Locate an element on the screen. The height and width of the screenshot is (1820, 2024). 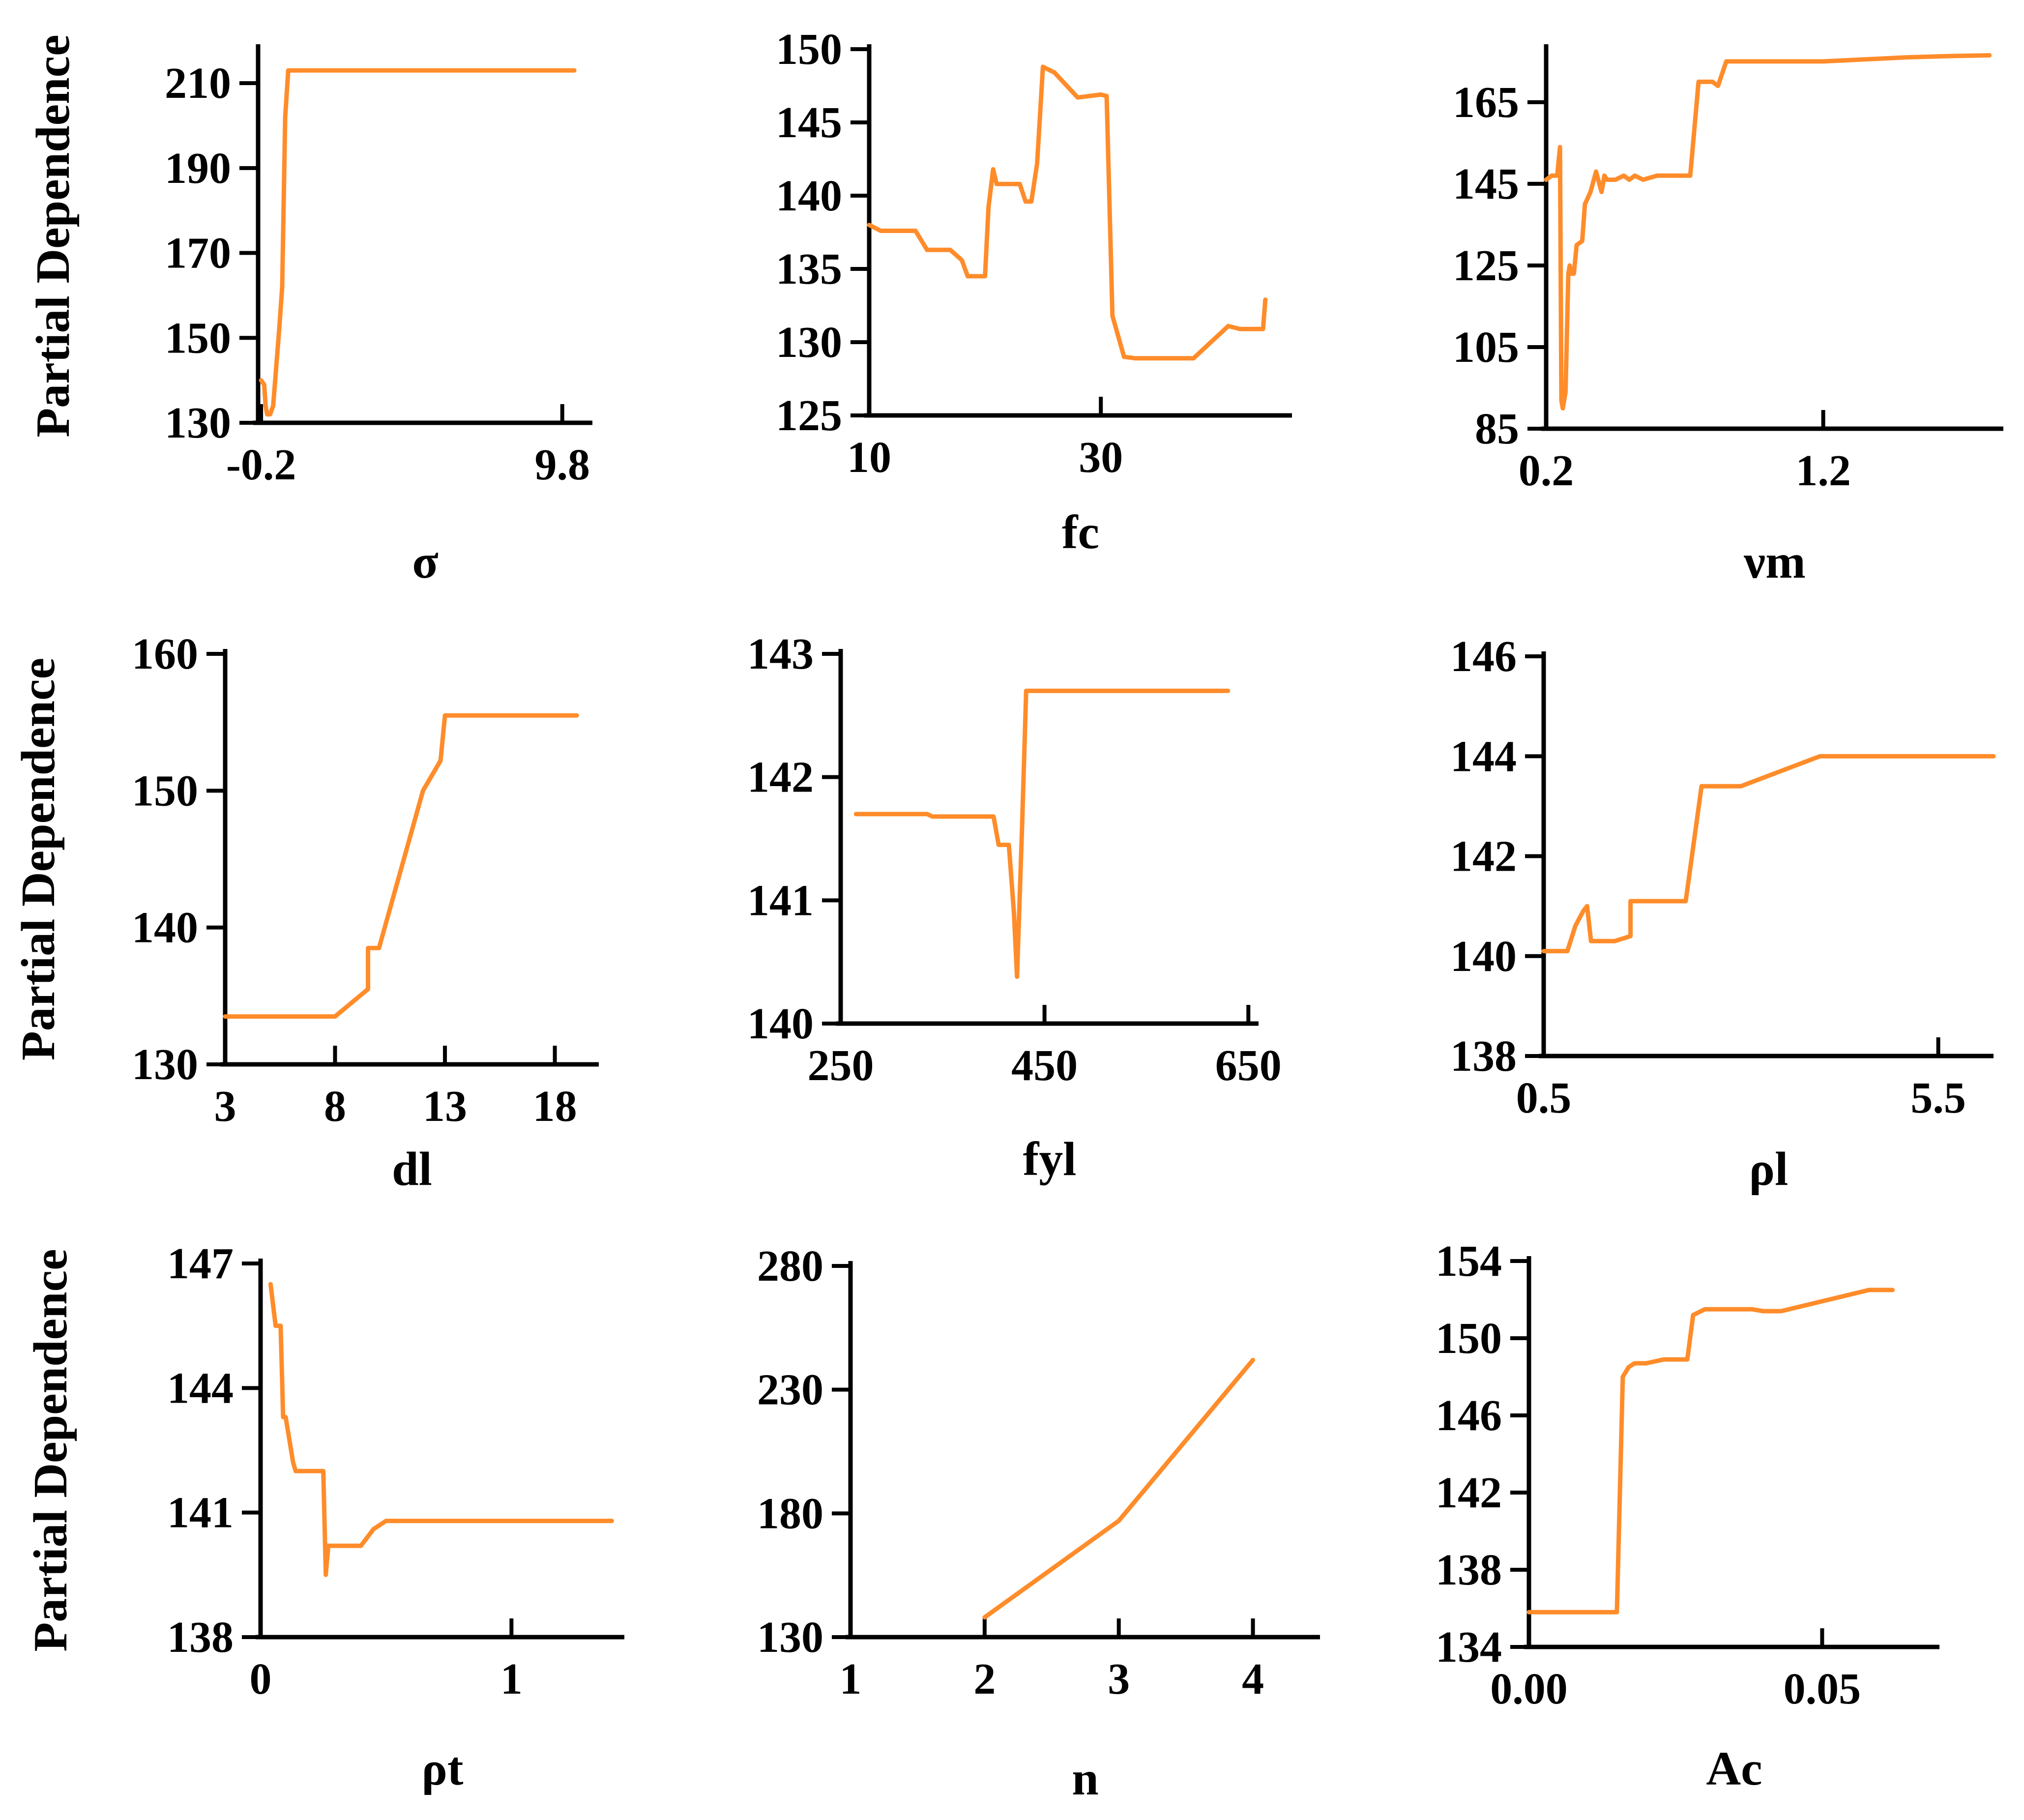
y-tick-label: 170 is located at coordinates (198, 253).